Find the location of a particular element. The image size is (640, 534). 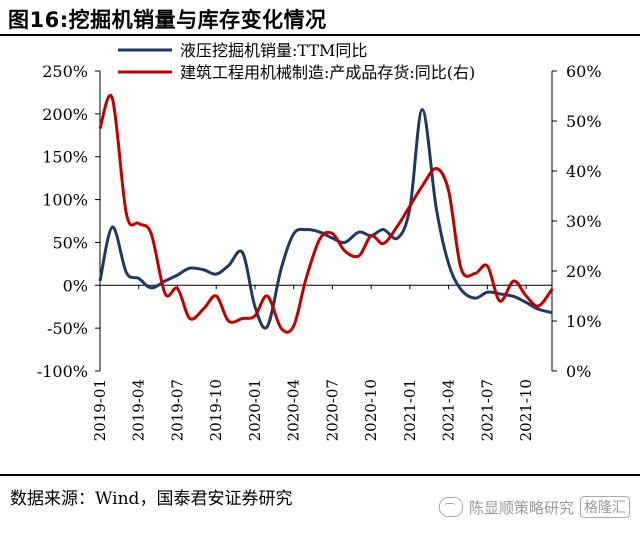

left-axis-tick-label: -100% is located at coordinates (62, 371).